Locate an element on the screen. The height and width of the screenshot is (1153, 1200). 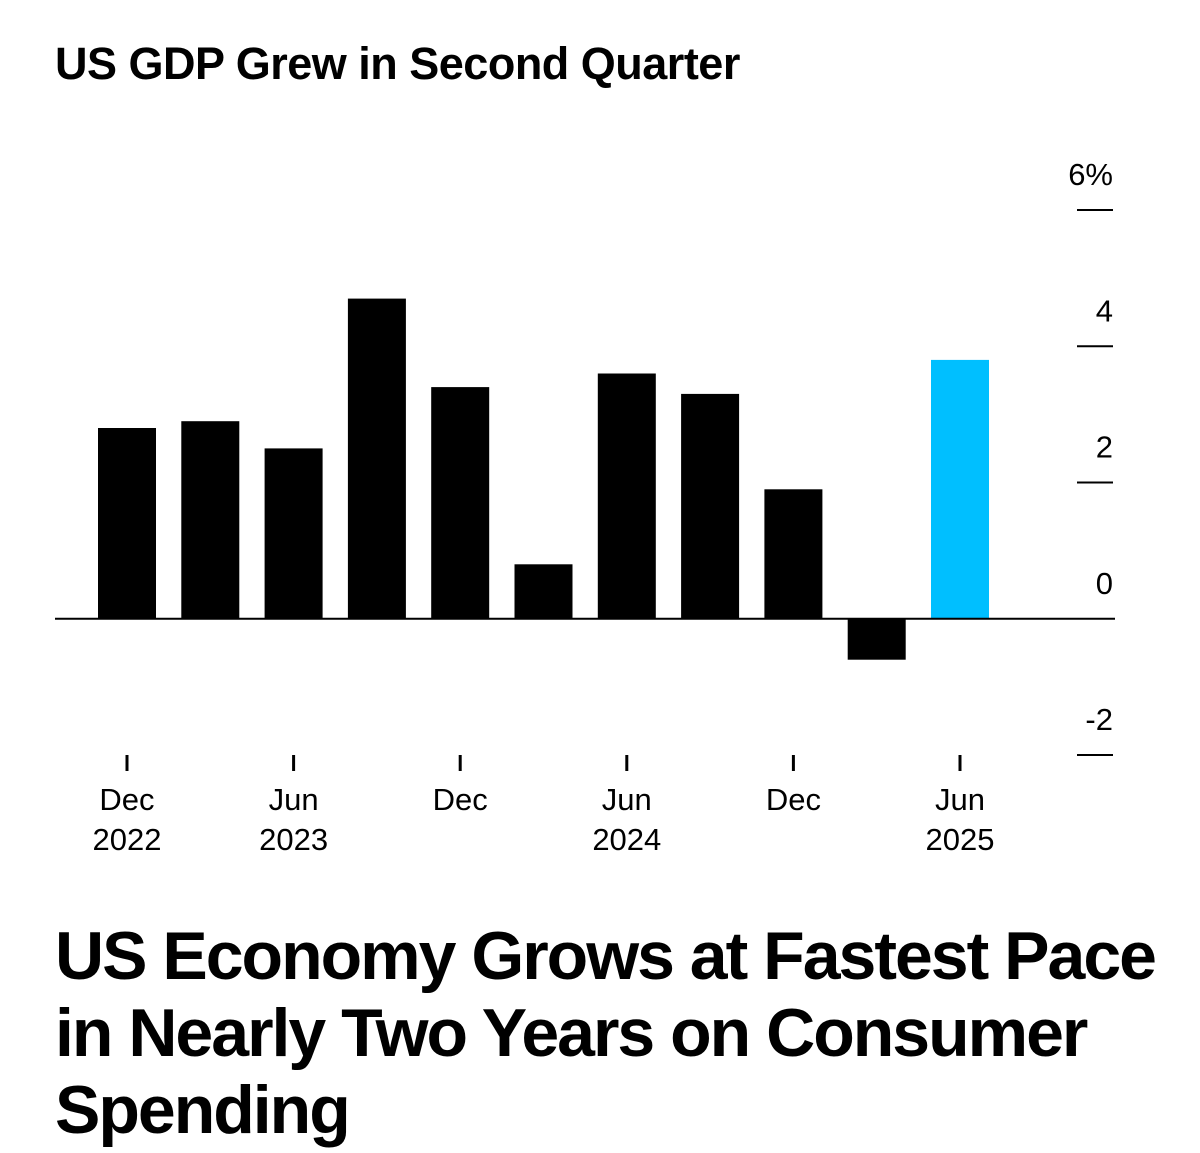
y-axis: 6% 4 2 0 -2 is located at coordinates (1090, 456).